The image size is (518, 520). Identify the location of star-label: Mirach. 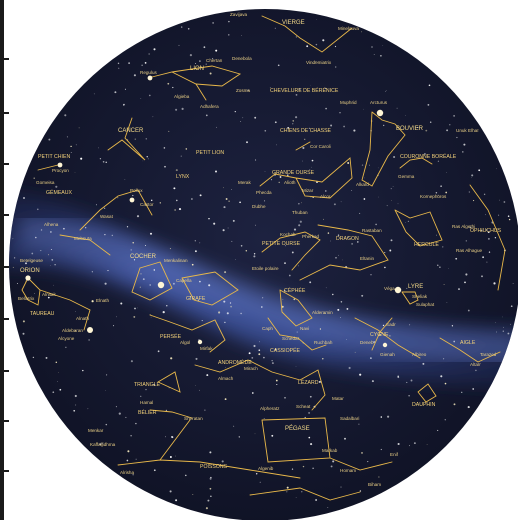
(251, 368).